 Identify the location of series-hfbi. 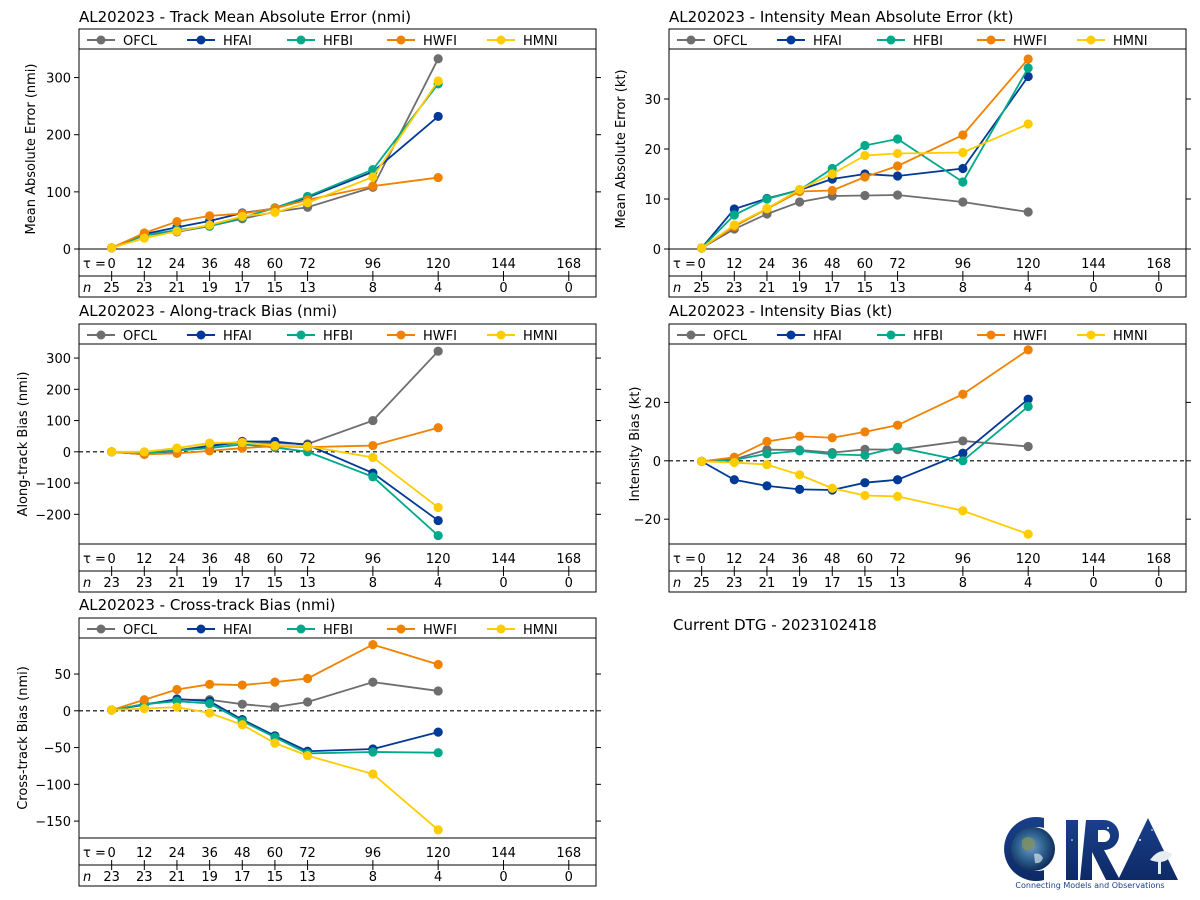
(275, 166).